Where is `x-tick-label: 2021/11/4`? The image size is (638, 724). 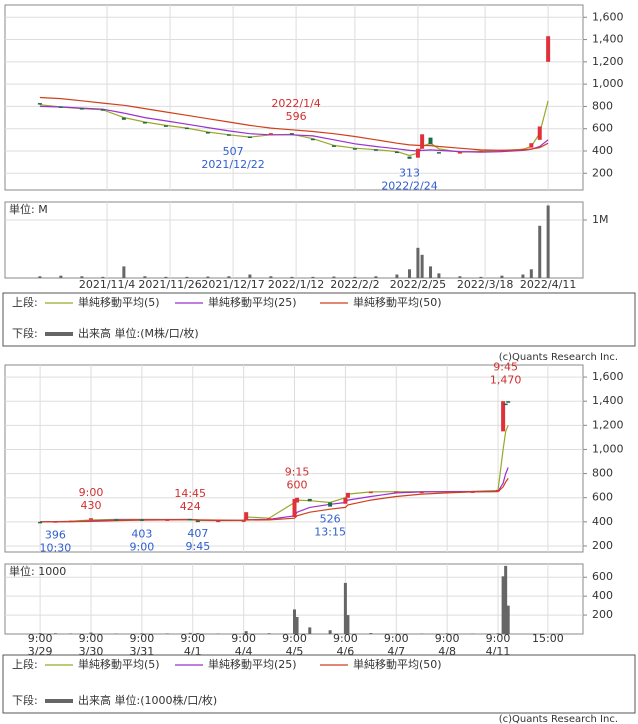 x-tick-label: 2021/11/4 is located at coordinates (107, 284).